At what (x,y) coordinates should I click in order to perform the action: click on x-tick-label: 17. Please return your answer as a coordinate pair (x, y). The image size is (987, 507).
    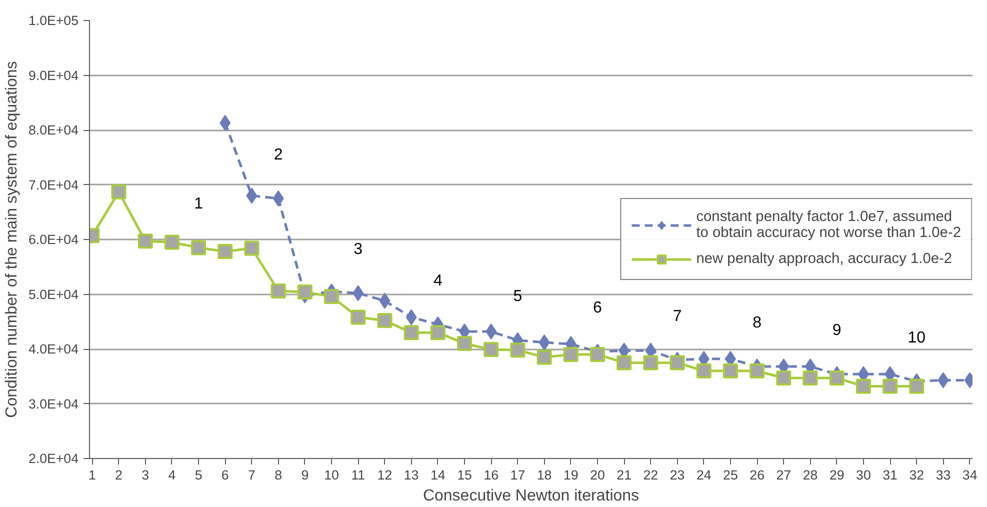
    Looking at the image, I should click on (518, 475).